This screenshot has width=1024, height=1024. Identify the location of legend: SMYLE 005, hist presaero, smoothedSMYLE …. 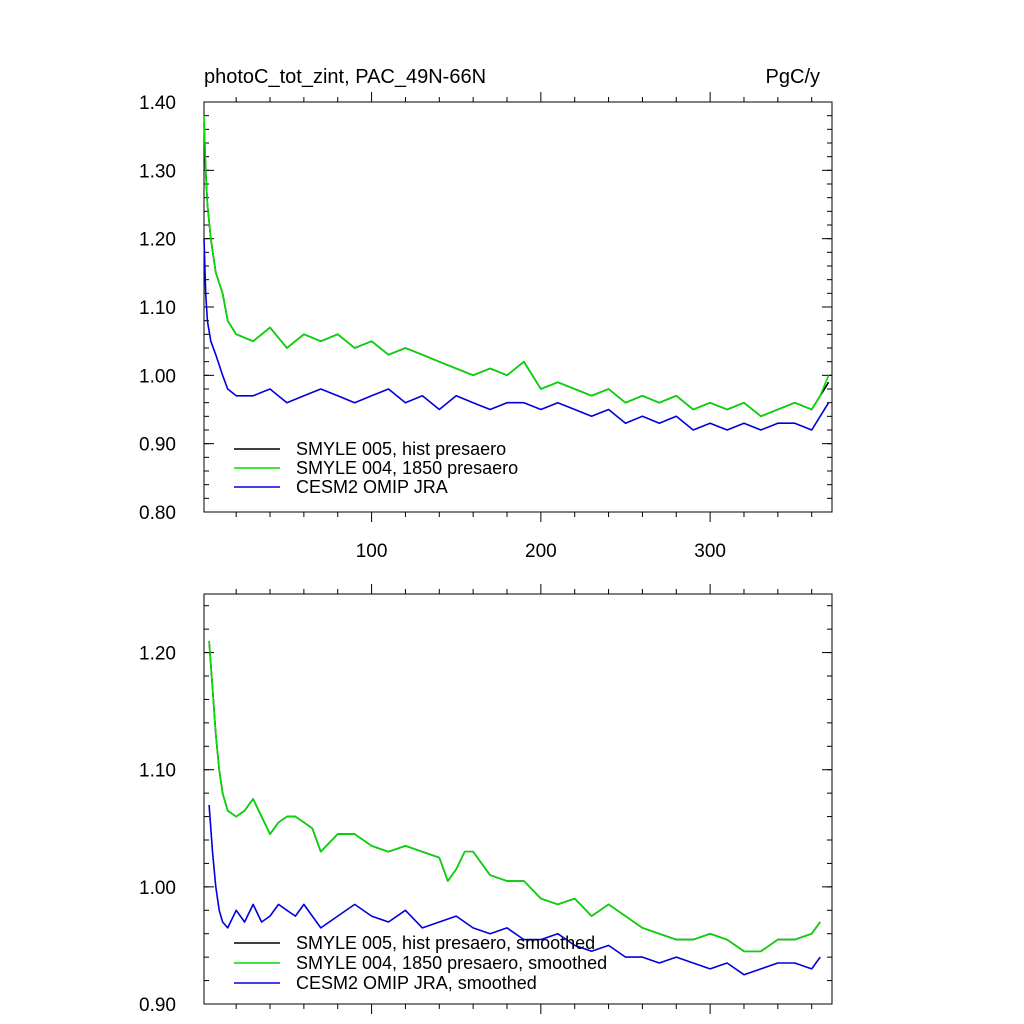
(420, 963).